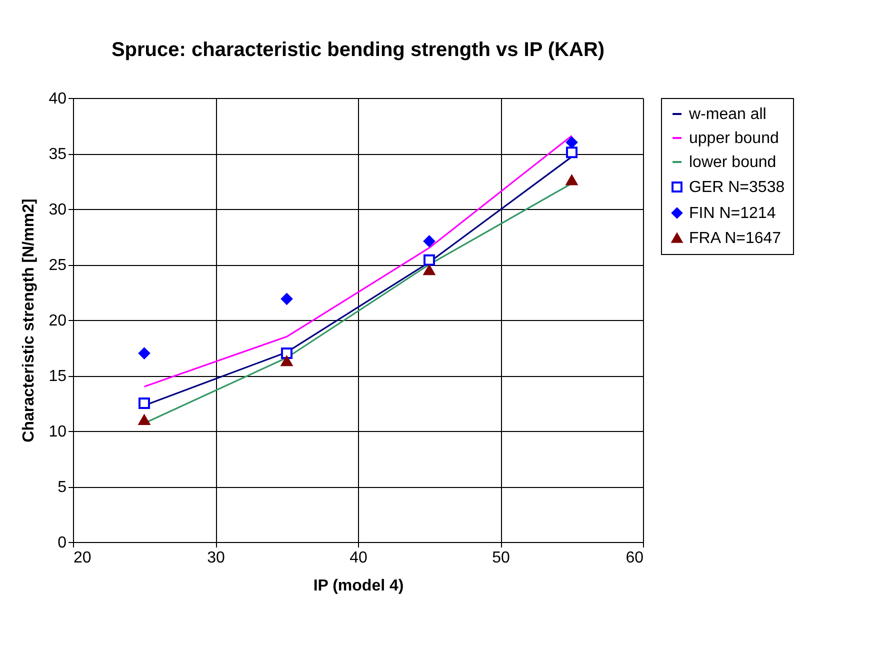 The image size is (896, 664). What do you see at coordinates (358, 50) in the screenshot?
I see `chart-title: Spruce: characteristic bending strength vs IP (KAR)` at bounding box center [358, 50].